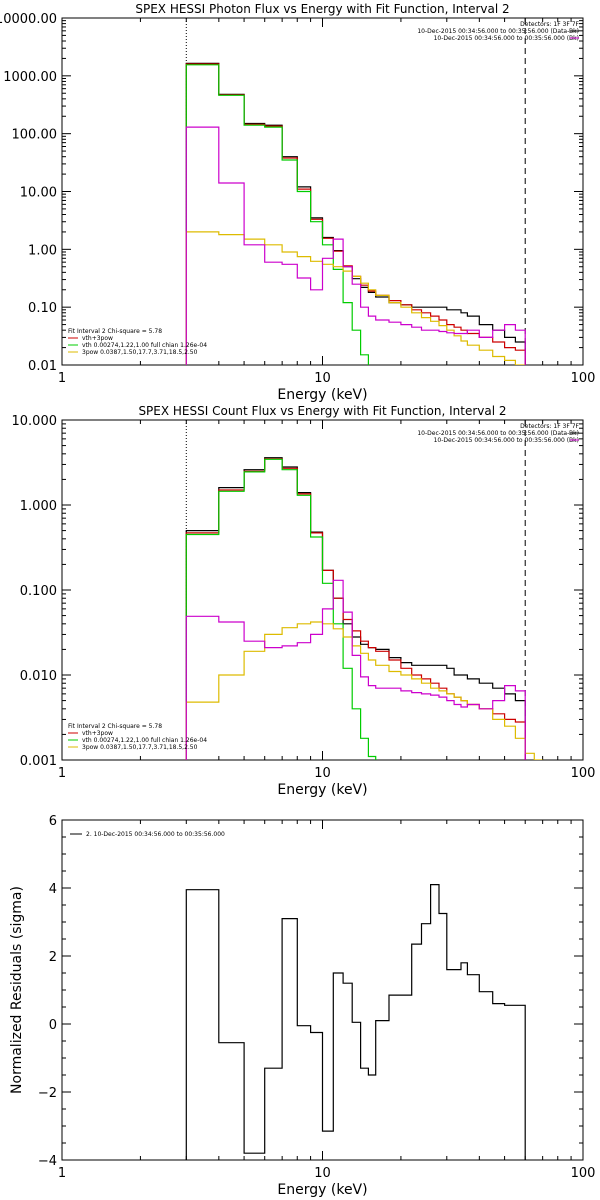 The width and height of the screenshot is (600, 1200). Describe the element at coordinates (35, 421) in the screenshot. I see `y-tick-label: 10.000` at that location.